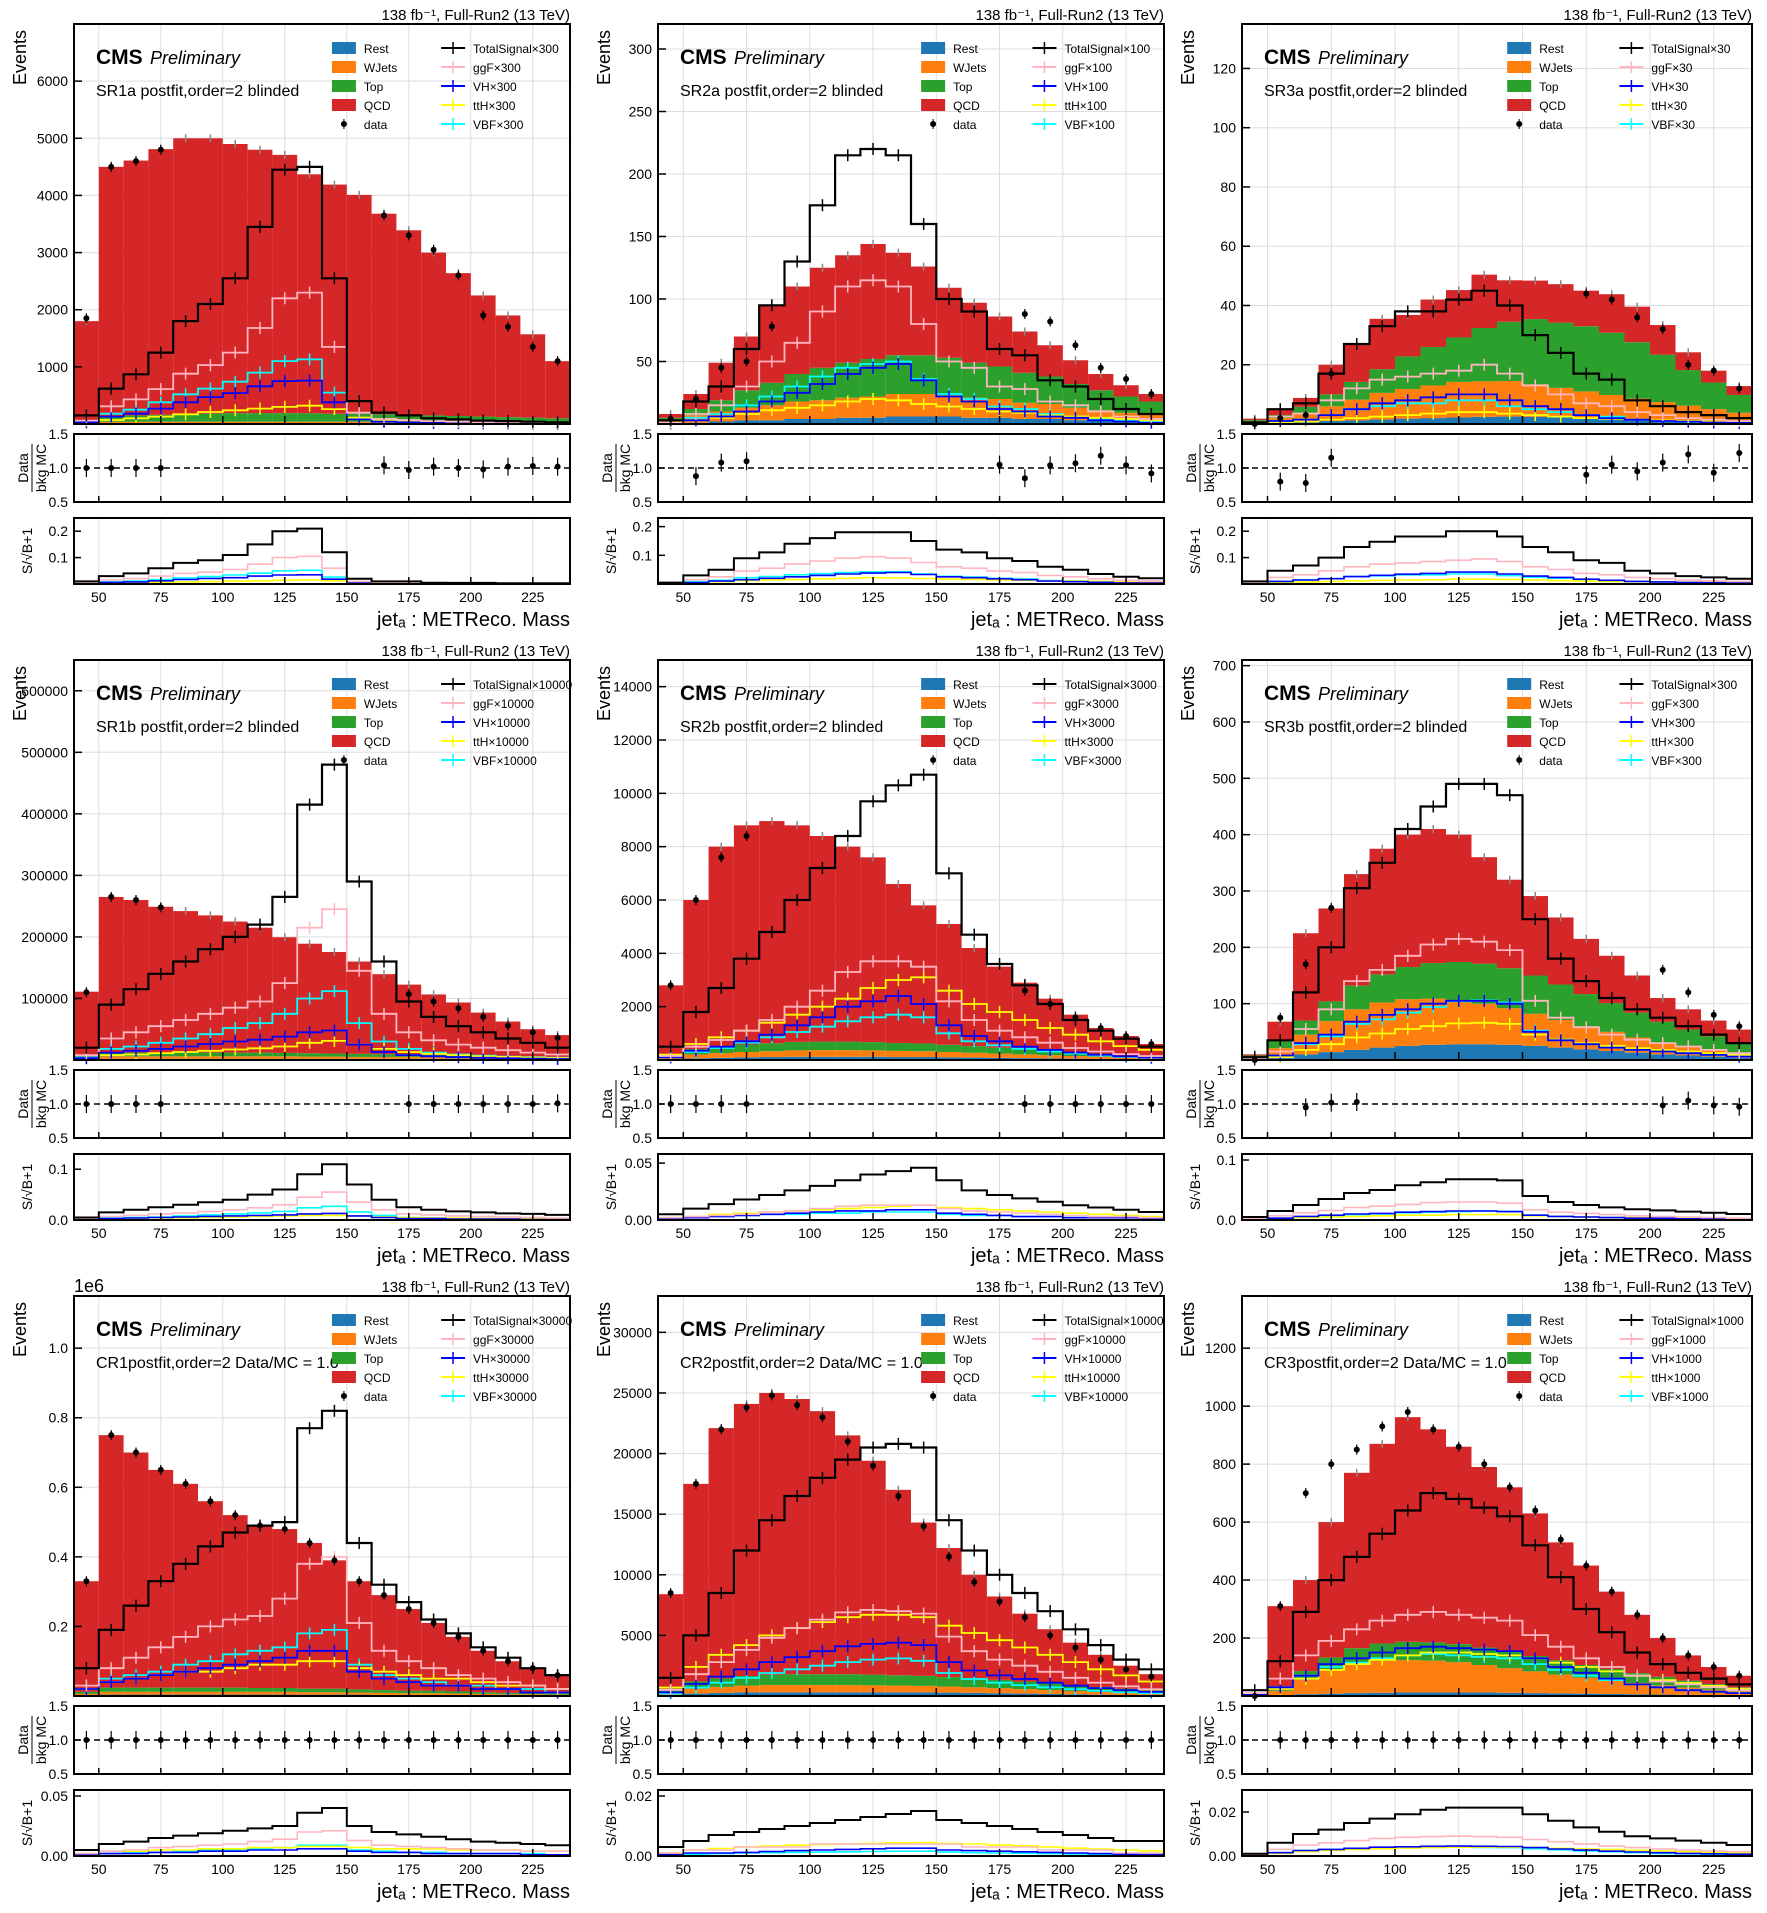 This screenshot has width=1767, height=1913. Describe the element at coordinates (347, 1869) in the screenshot. I see `x-tick-label: 150` at that location.